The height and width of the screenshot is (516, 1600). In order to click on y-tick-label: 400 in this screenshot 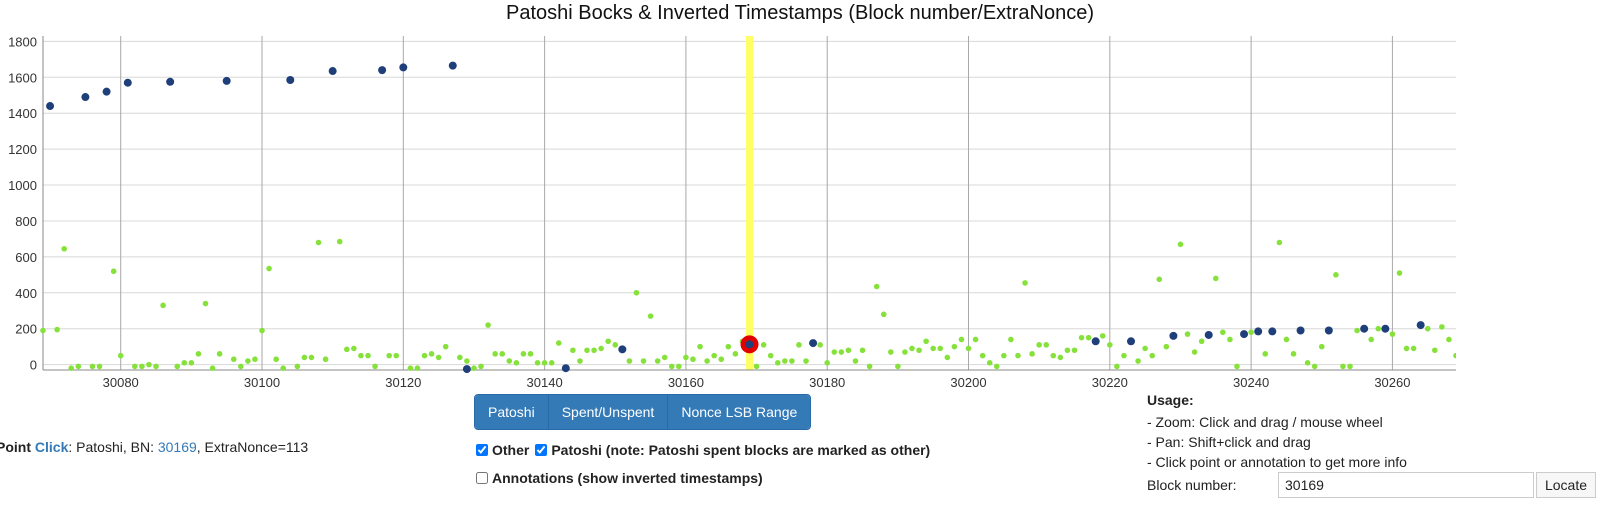, I will do `click(26, 293)`.